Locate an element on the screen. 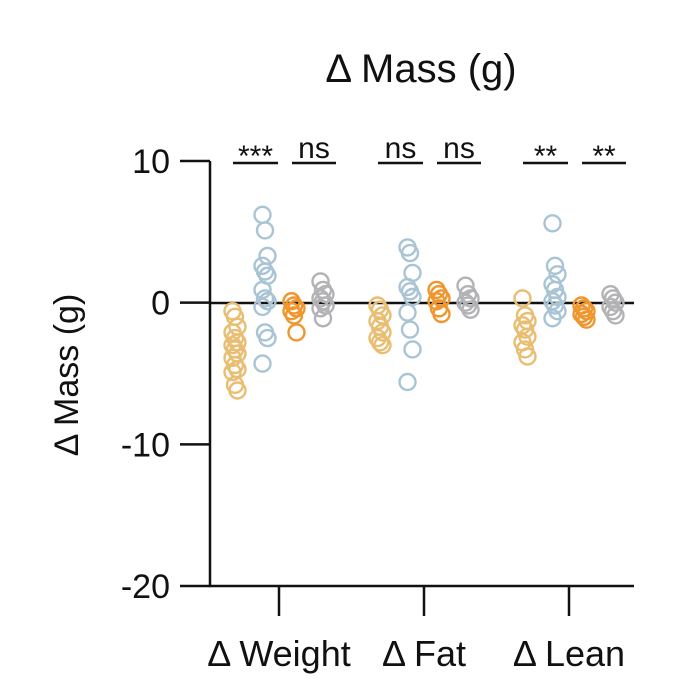 This screenshot has height=694, width=692. y-tick-label: 0 is located at coordinates (160, 304).